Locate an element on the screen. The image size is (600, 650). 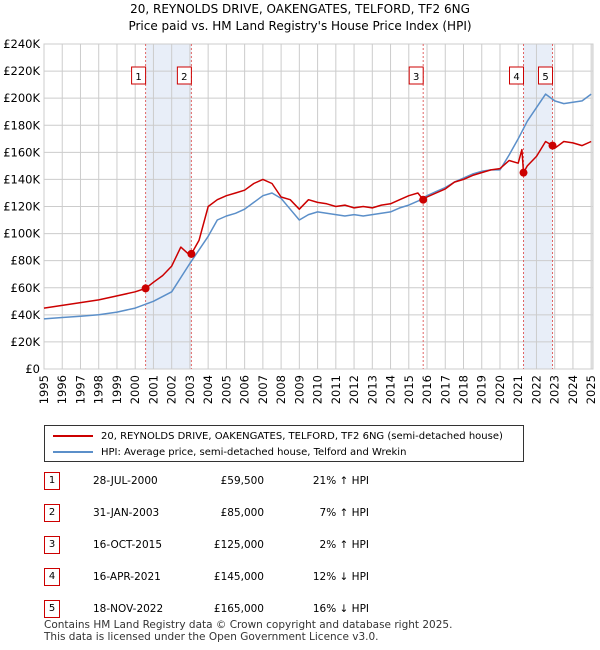
sale-row: 4 16-APR-2021 £145,000 12% ↓ HPI is located at coordinates (300, 578).